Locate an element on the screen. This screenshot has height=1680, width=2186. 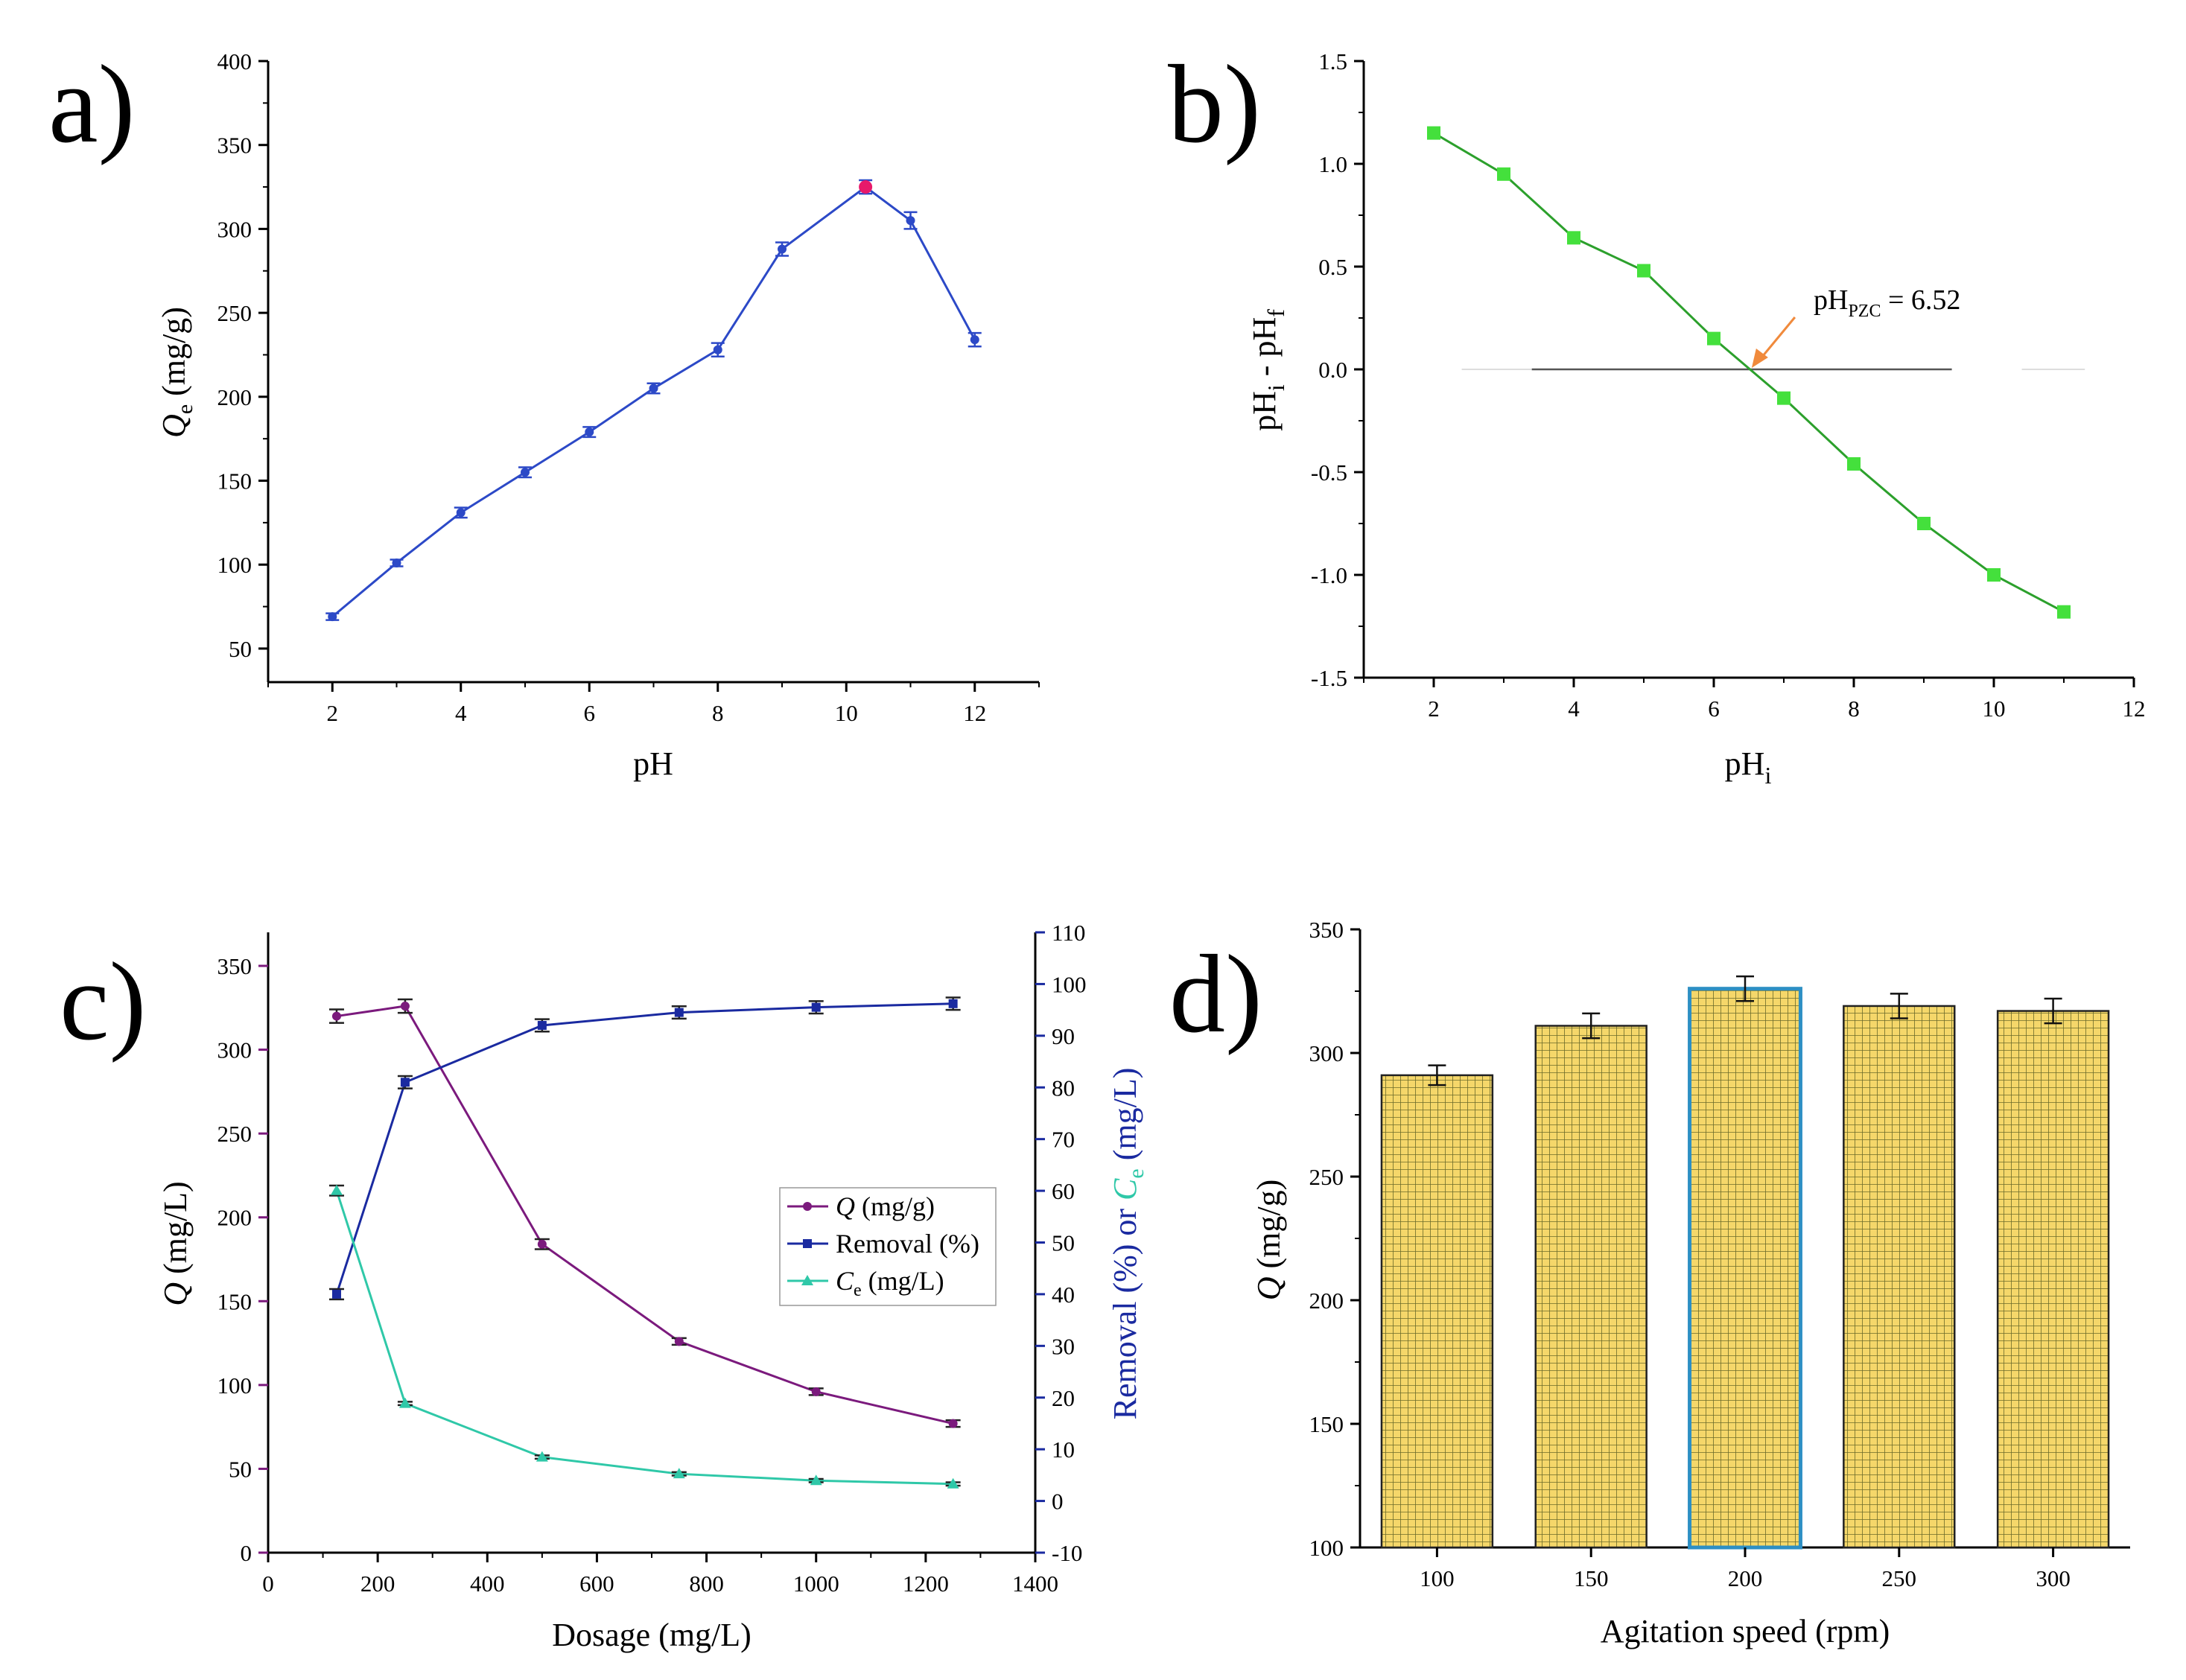
panel-a-y-title-main: Q is located at coordinates (174, 426).